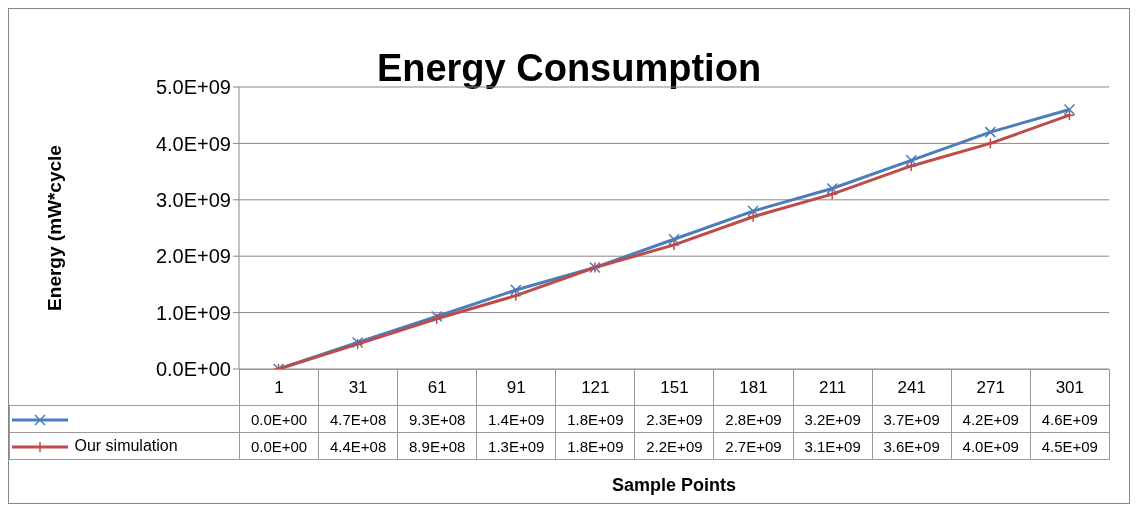  Describe the element at coordinates (516, 446) in the screenshot. I see `data-label: 1.3E+09` at that location.